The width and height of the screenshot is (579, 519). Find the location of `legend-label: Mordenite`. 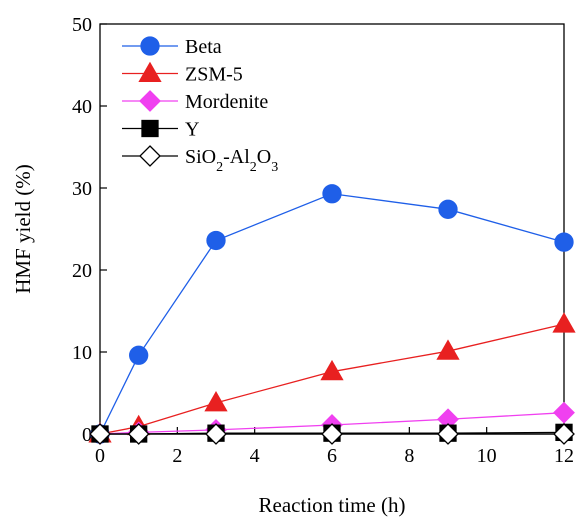

legend-label: Mordenite is located at coordinates (226, 102).